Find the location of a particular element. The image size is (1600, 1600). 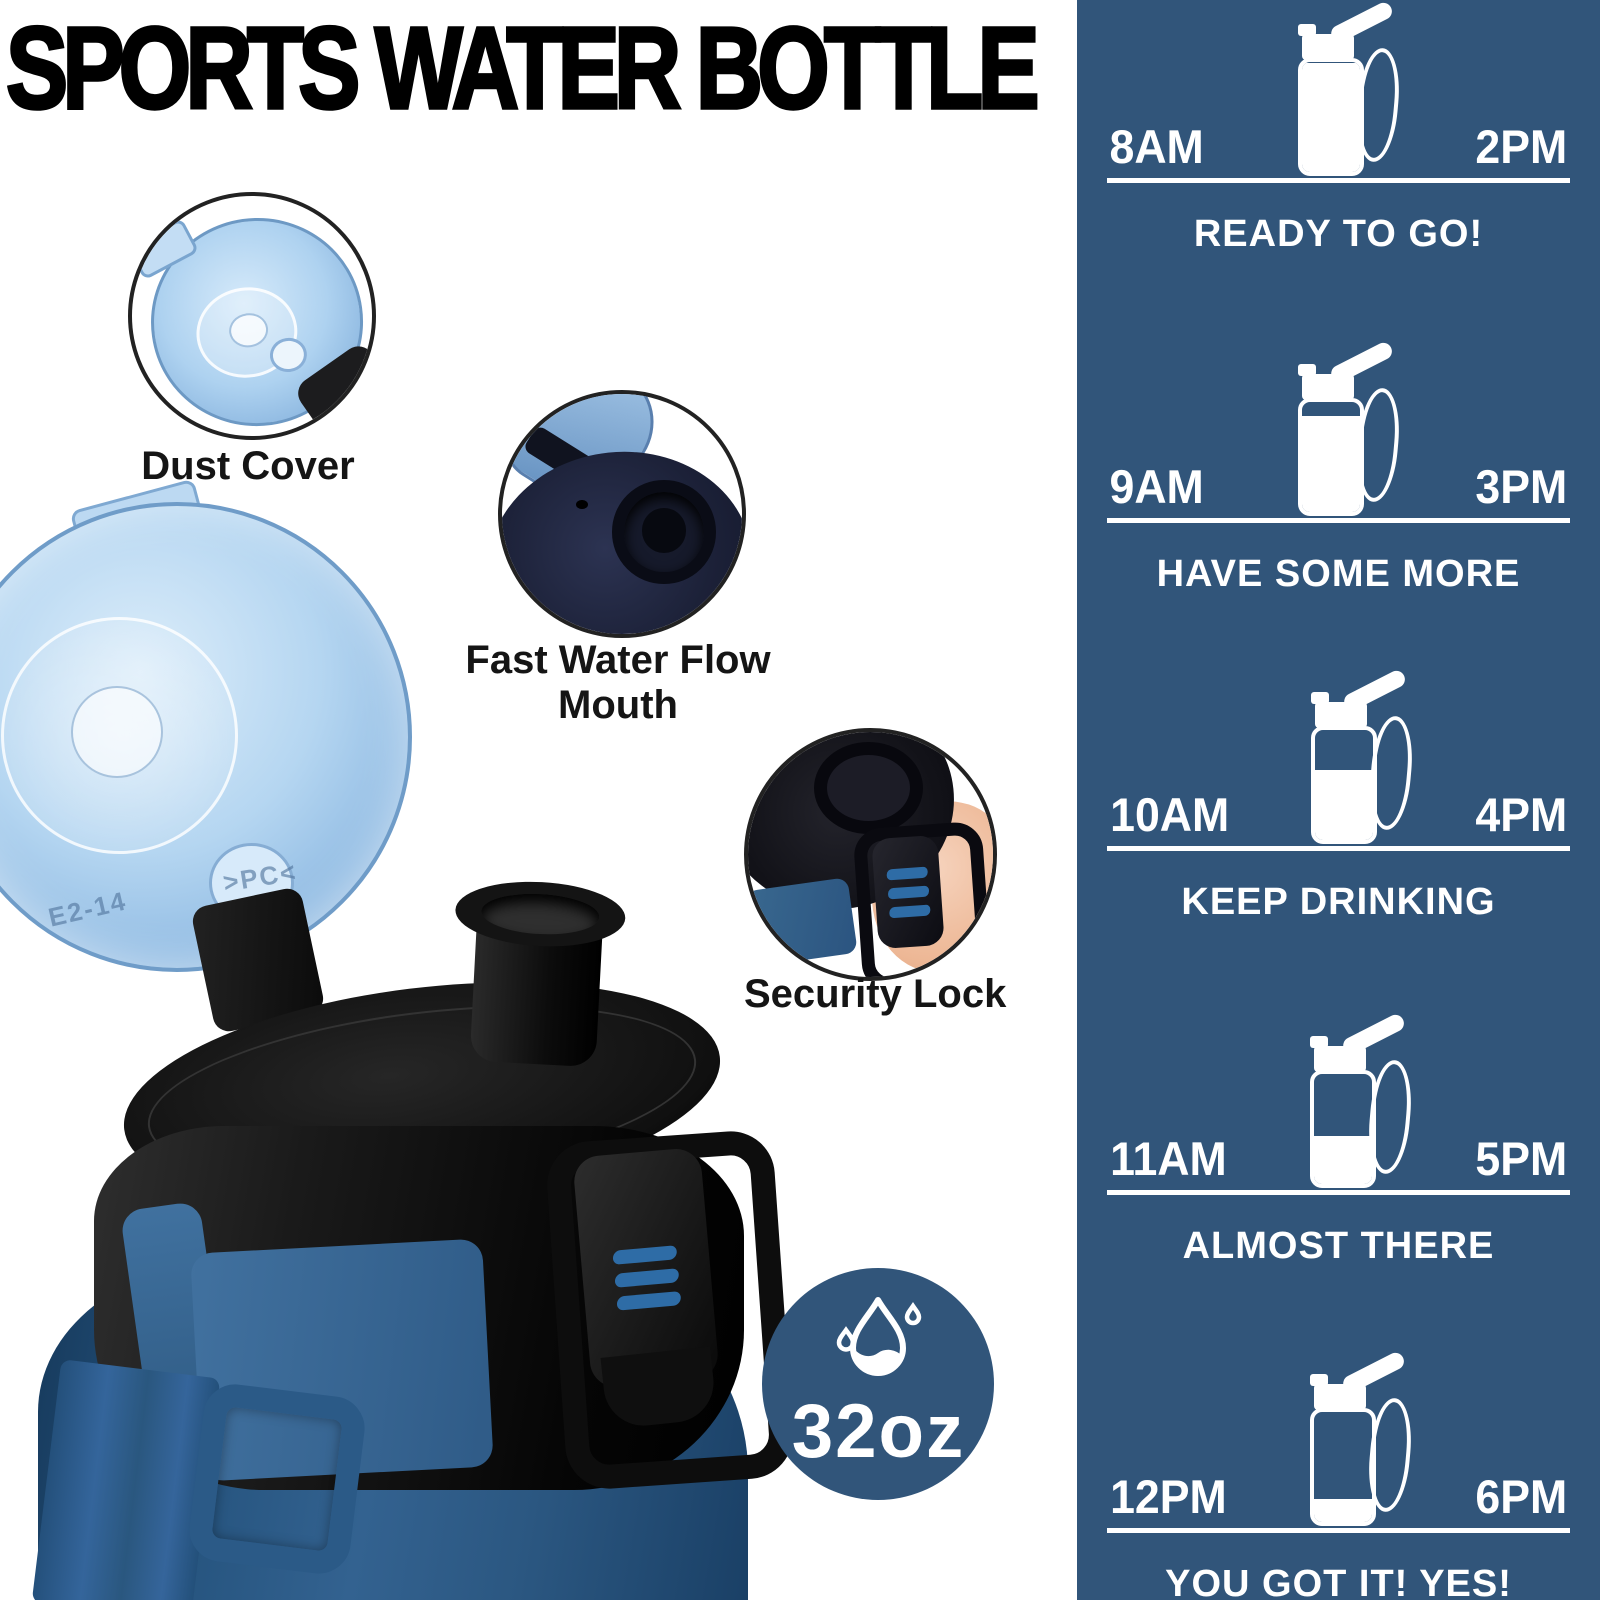

end-time-label: 5PM is located at coordinates (1521, 1158).